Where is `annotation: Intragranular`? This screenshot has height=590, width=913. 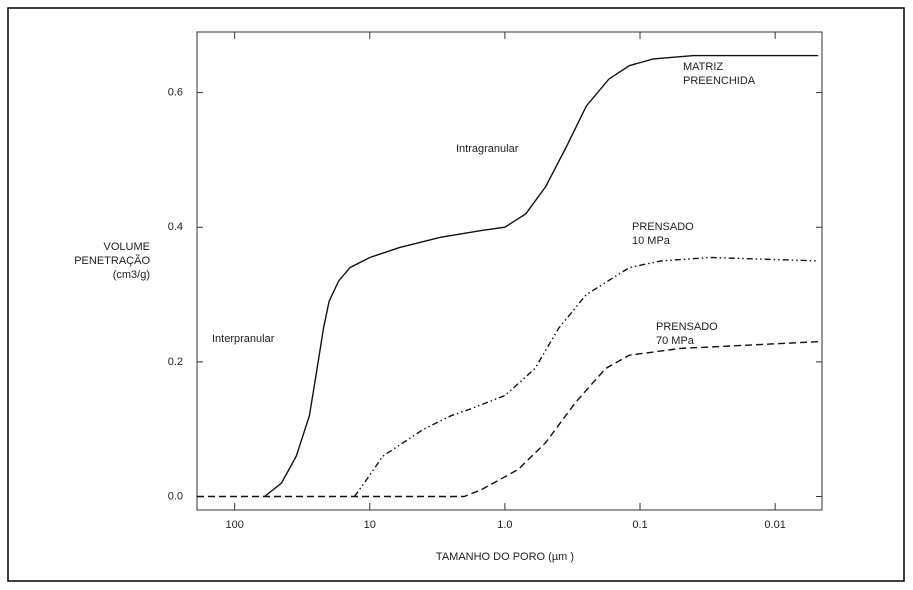 annotation: Intragranular is located at coordinates (487, 149).